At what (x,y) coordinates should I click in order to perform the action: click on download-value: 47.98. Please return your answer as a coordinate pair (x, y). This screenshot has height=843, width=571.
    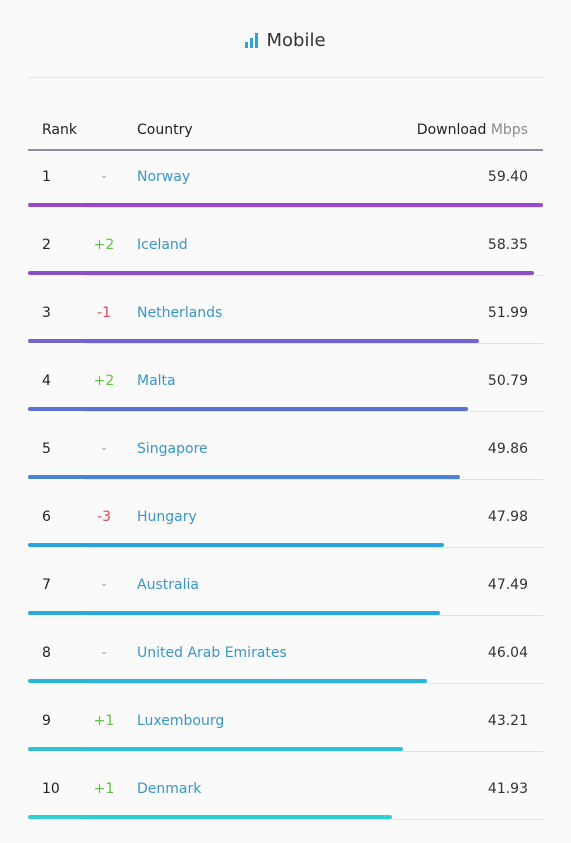
    Looking at the image, I should click on (507, 517).